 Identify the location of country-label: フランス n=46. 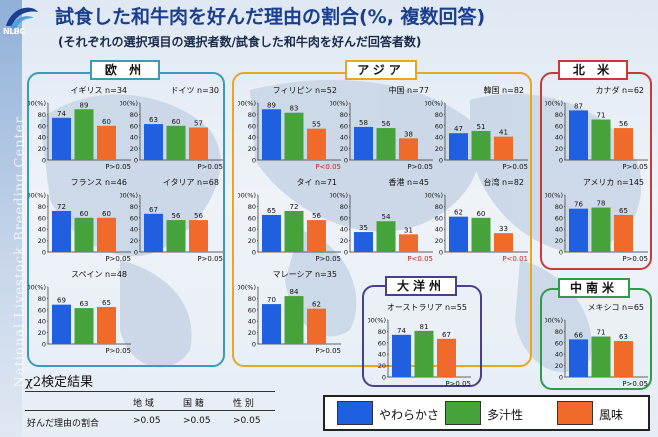
(98, 182).